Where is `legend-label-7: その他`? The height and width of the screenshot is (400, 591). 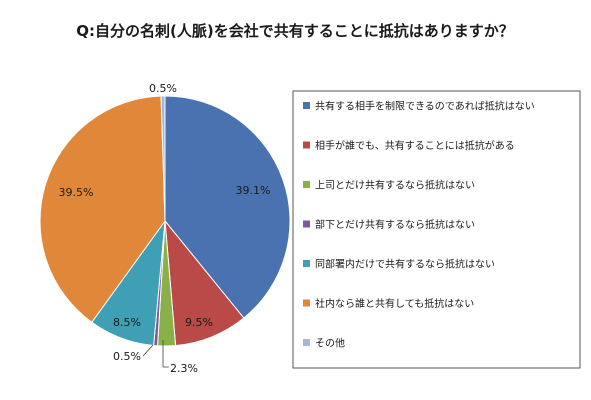
legend-label-7: その他 is located at coordinates (330, 343).